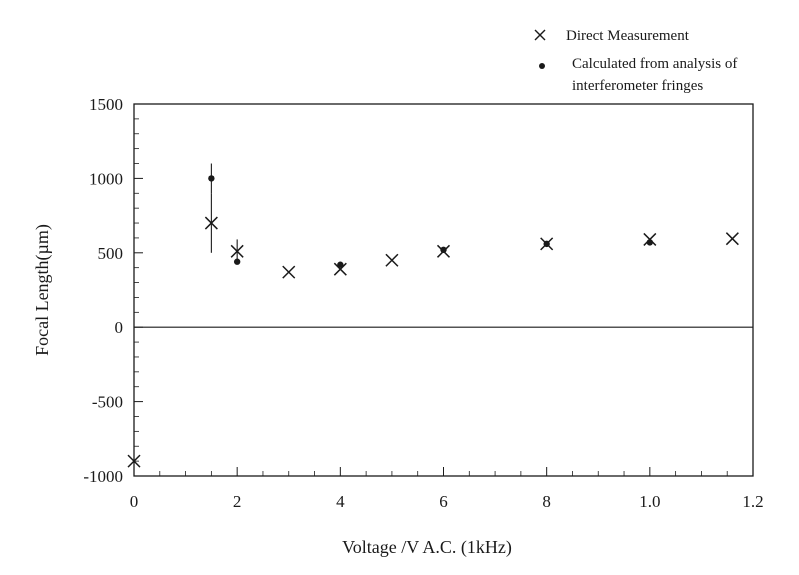 Image resolution: width=799 pixels, height=575 pixels. What do you see at coordinates (443, 501) in the screenshot?
I see `x-tick-label: 6` at bounding box center [443, 501].